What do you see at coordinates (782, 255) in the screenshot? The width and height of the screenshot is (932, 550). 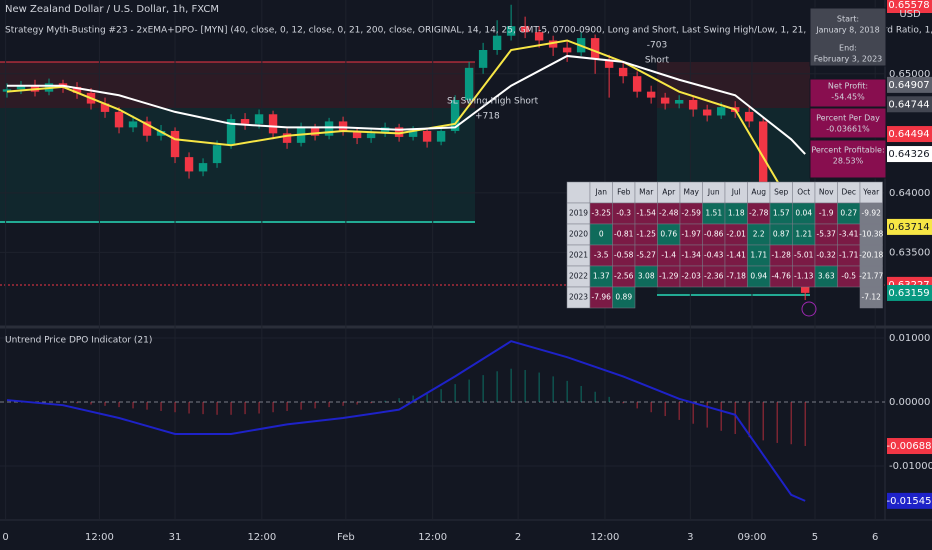 I see `table-value: -1.28` at bounding box center [782, 255].